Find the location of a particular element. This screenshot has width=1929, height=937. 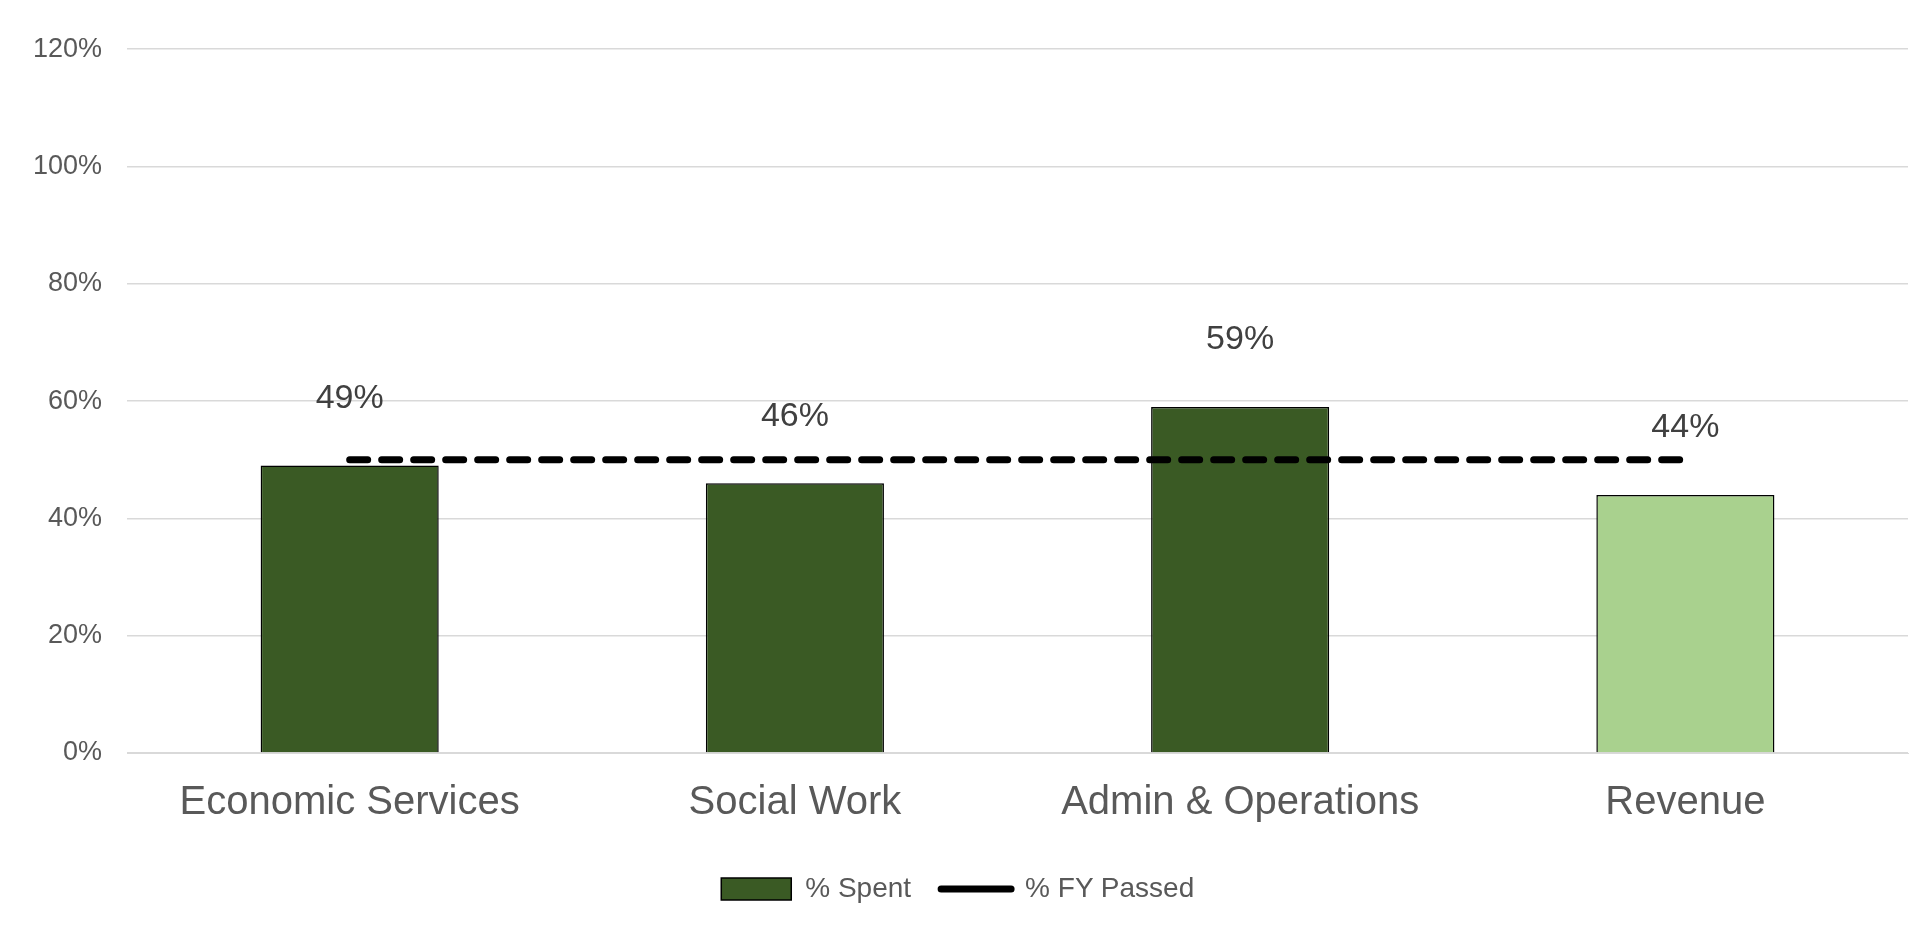

x-tick-label: Revenue is located at coordinates (1685, 800).